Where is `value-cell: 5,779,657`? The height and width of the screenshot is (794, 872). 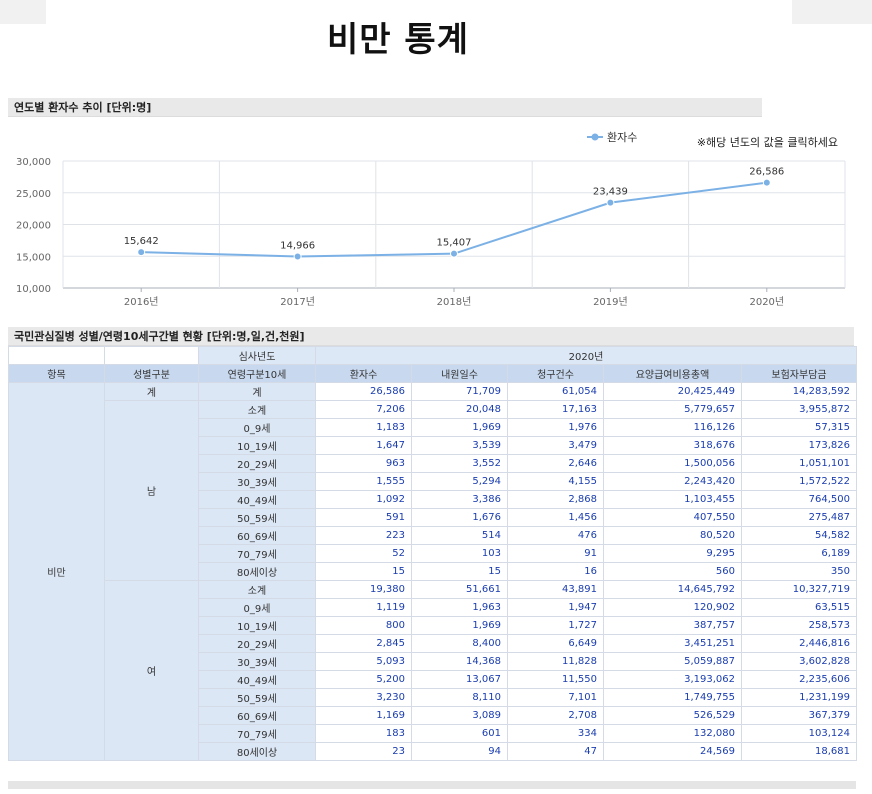
value-cell: 5,779,657 is located at coordinates (672, 409).